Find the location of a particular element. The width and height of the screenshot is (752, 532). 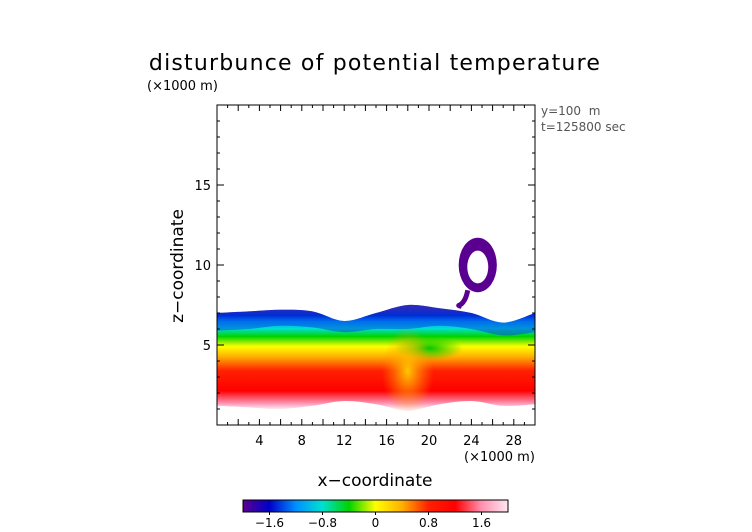

x-tick-label: 24 is located at coordinates (471, 441).